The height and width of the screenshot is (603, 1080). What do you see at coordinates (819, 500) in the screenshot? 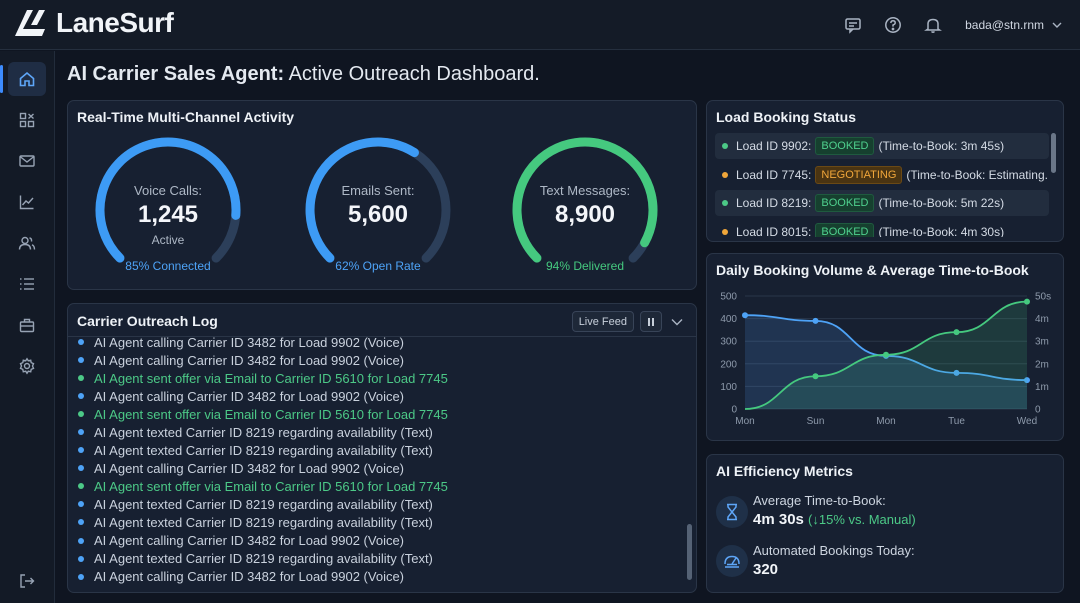
I see `avg-time-label: Average Time-to-Book:` at bounding box center [819, 500].